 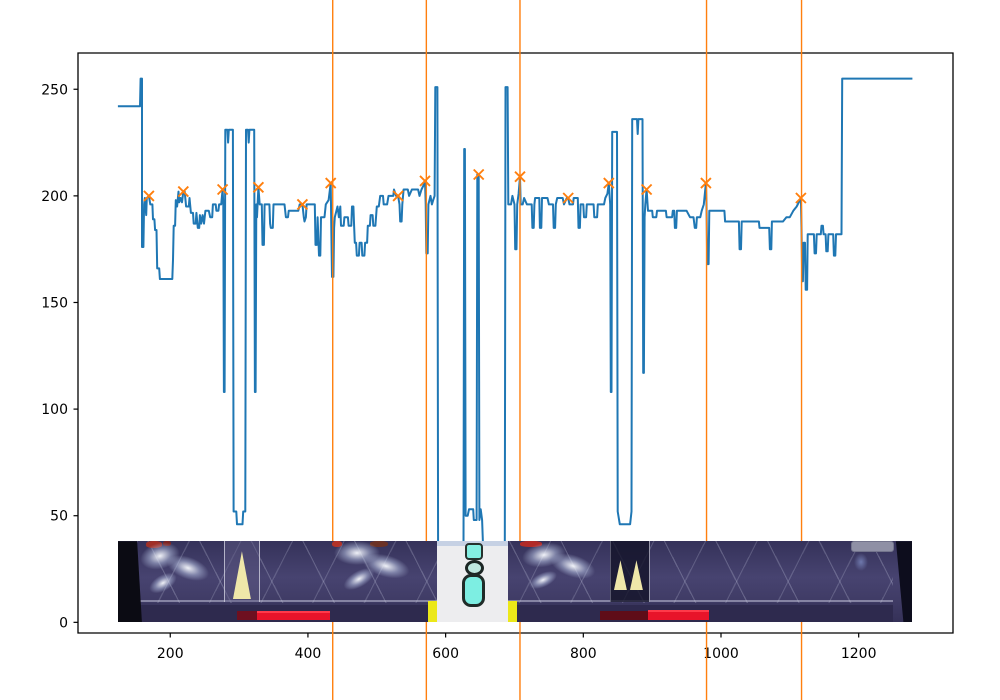 I want to click on x-tick-label: 1000, so click(x=721, y=654).